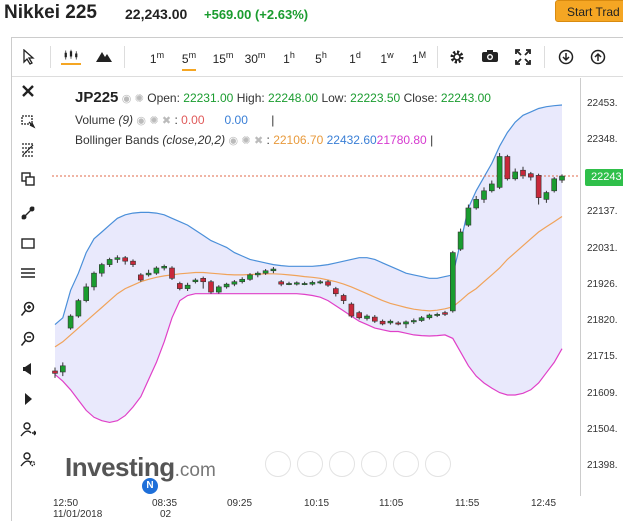 The image size is (623, 521). What do you see at coordinates (189, 57) in the screenshot?
I see `timeframe-5m: 5m` at bounding box center [189, 57].